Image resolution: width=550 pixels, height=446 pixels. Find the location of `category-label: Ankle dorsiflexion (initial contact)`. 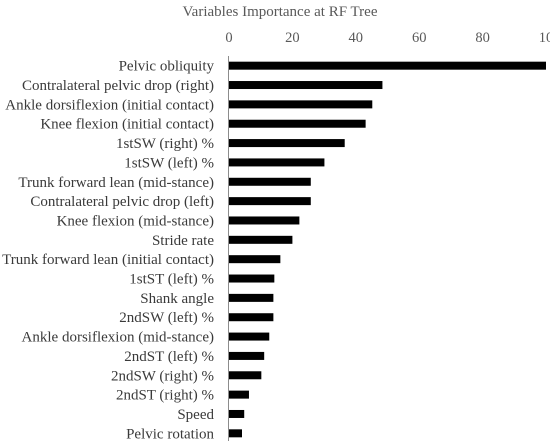

category-label: Ankle dorsiflexion (initial contact) is located at coordinates (109, 105).